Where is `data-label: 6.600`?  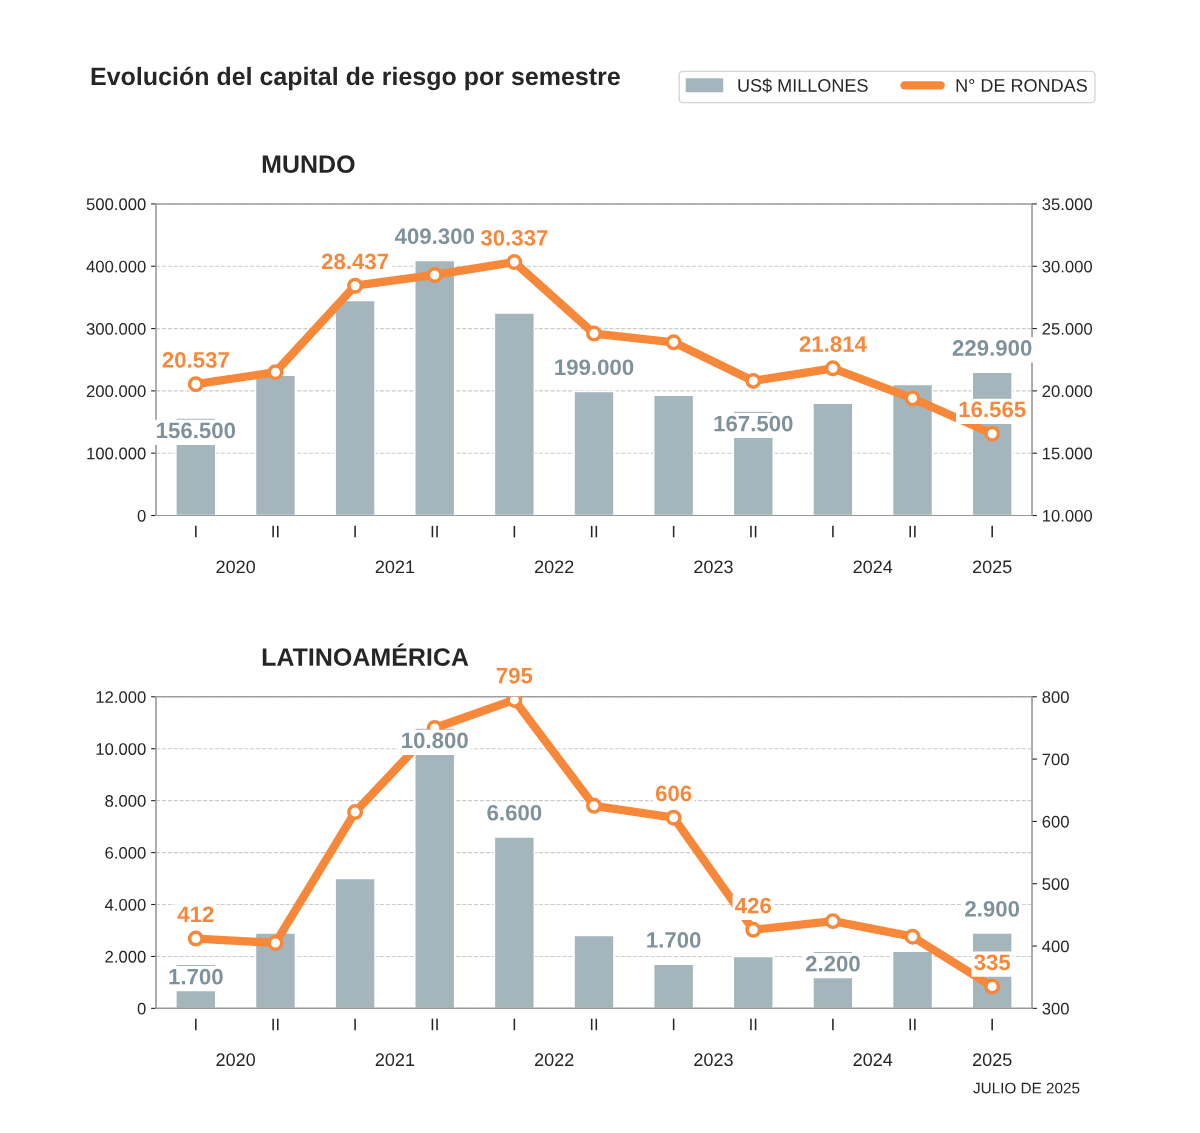 data-label: 6.600 is located at coordinates (514, 812).